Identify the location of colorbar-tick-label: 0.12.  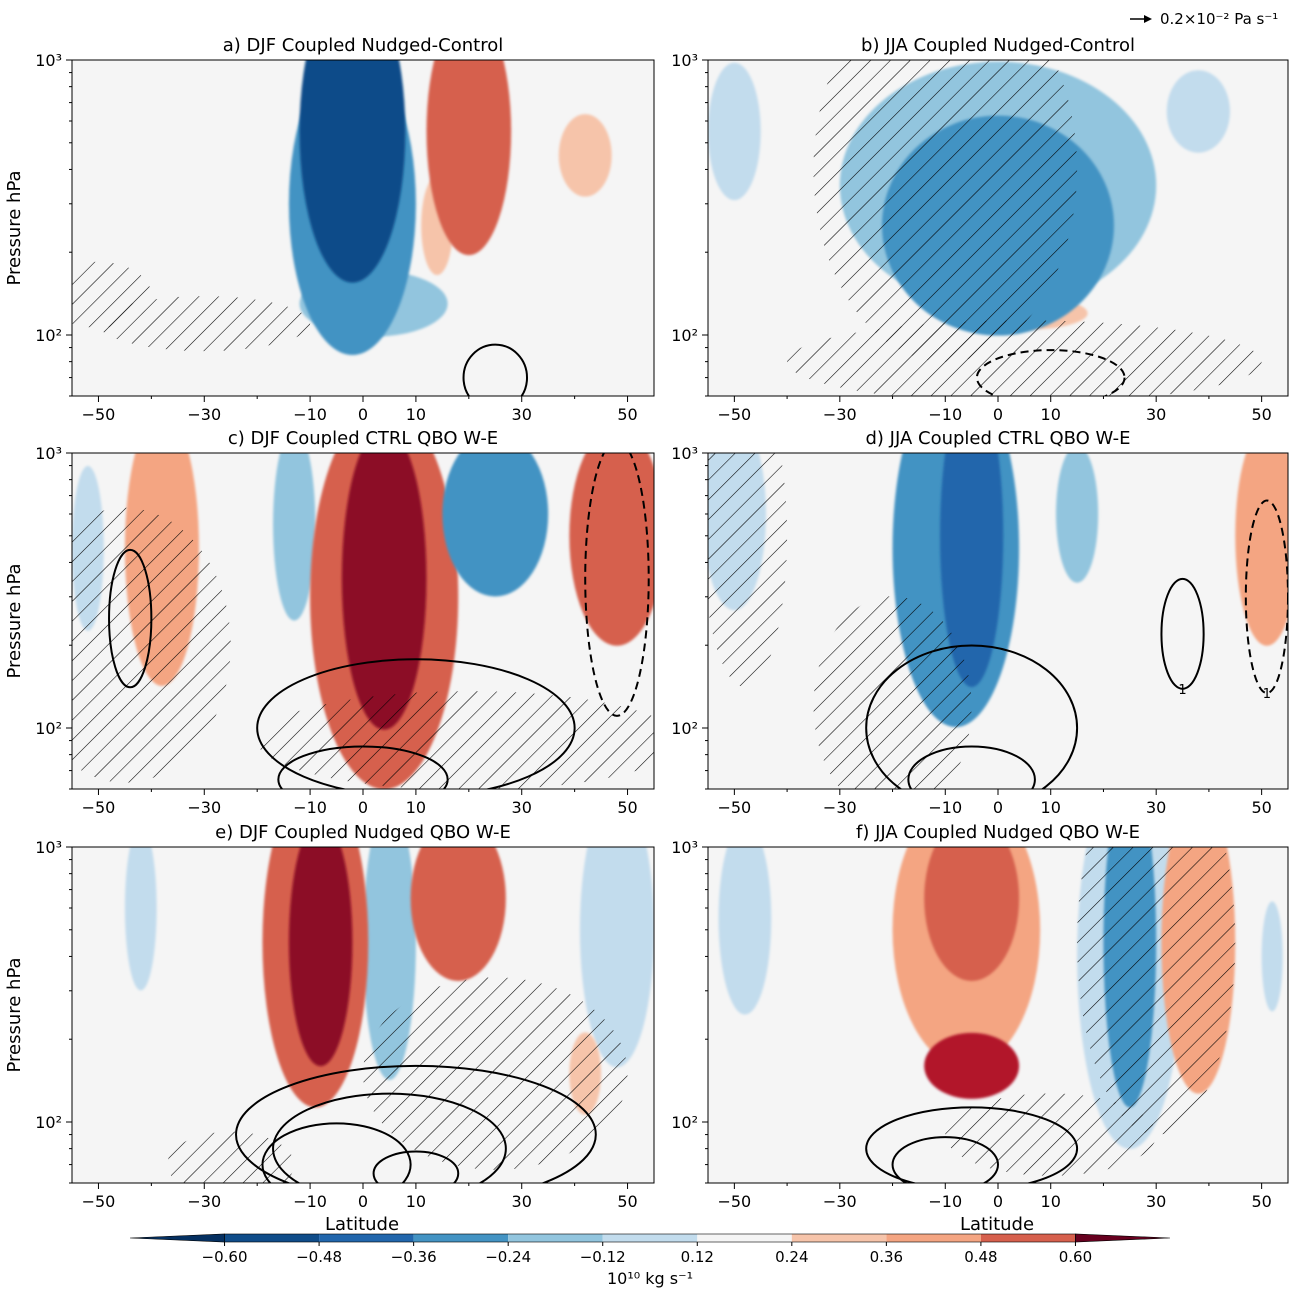
(697, 1257).